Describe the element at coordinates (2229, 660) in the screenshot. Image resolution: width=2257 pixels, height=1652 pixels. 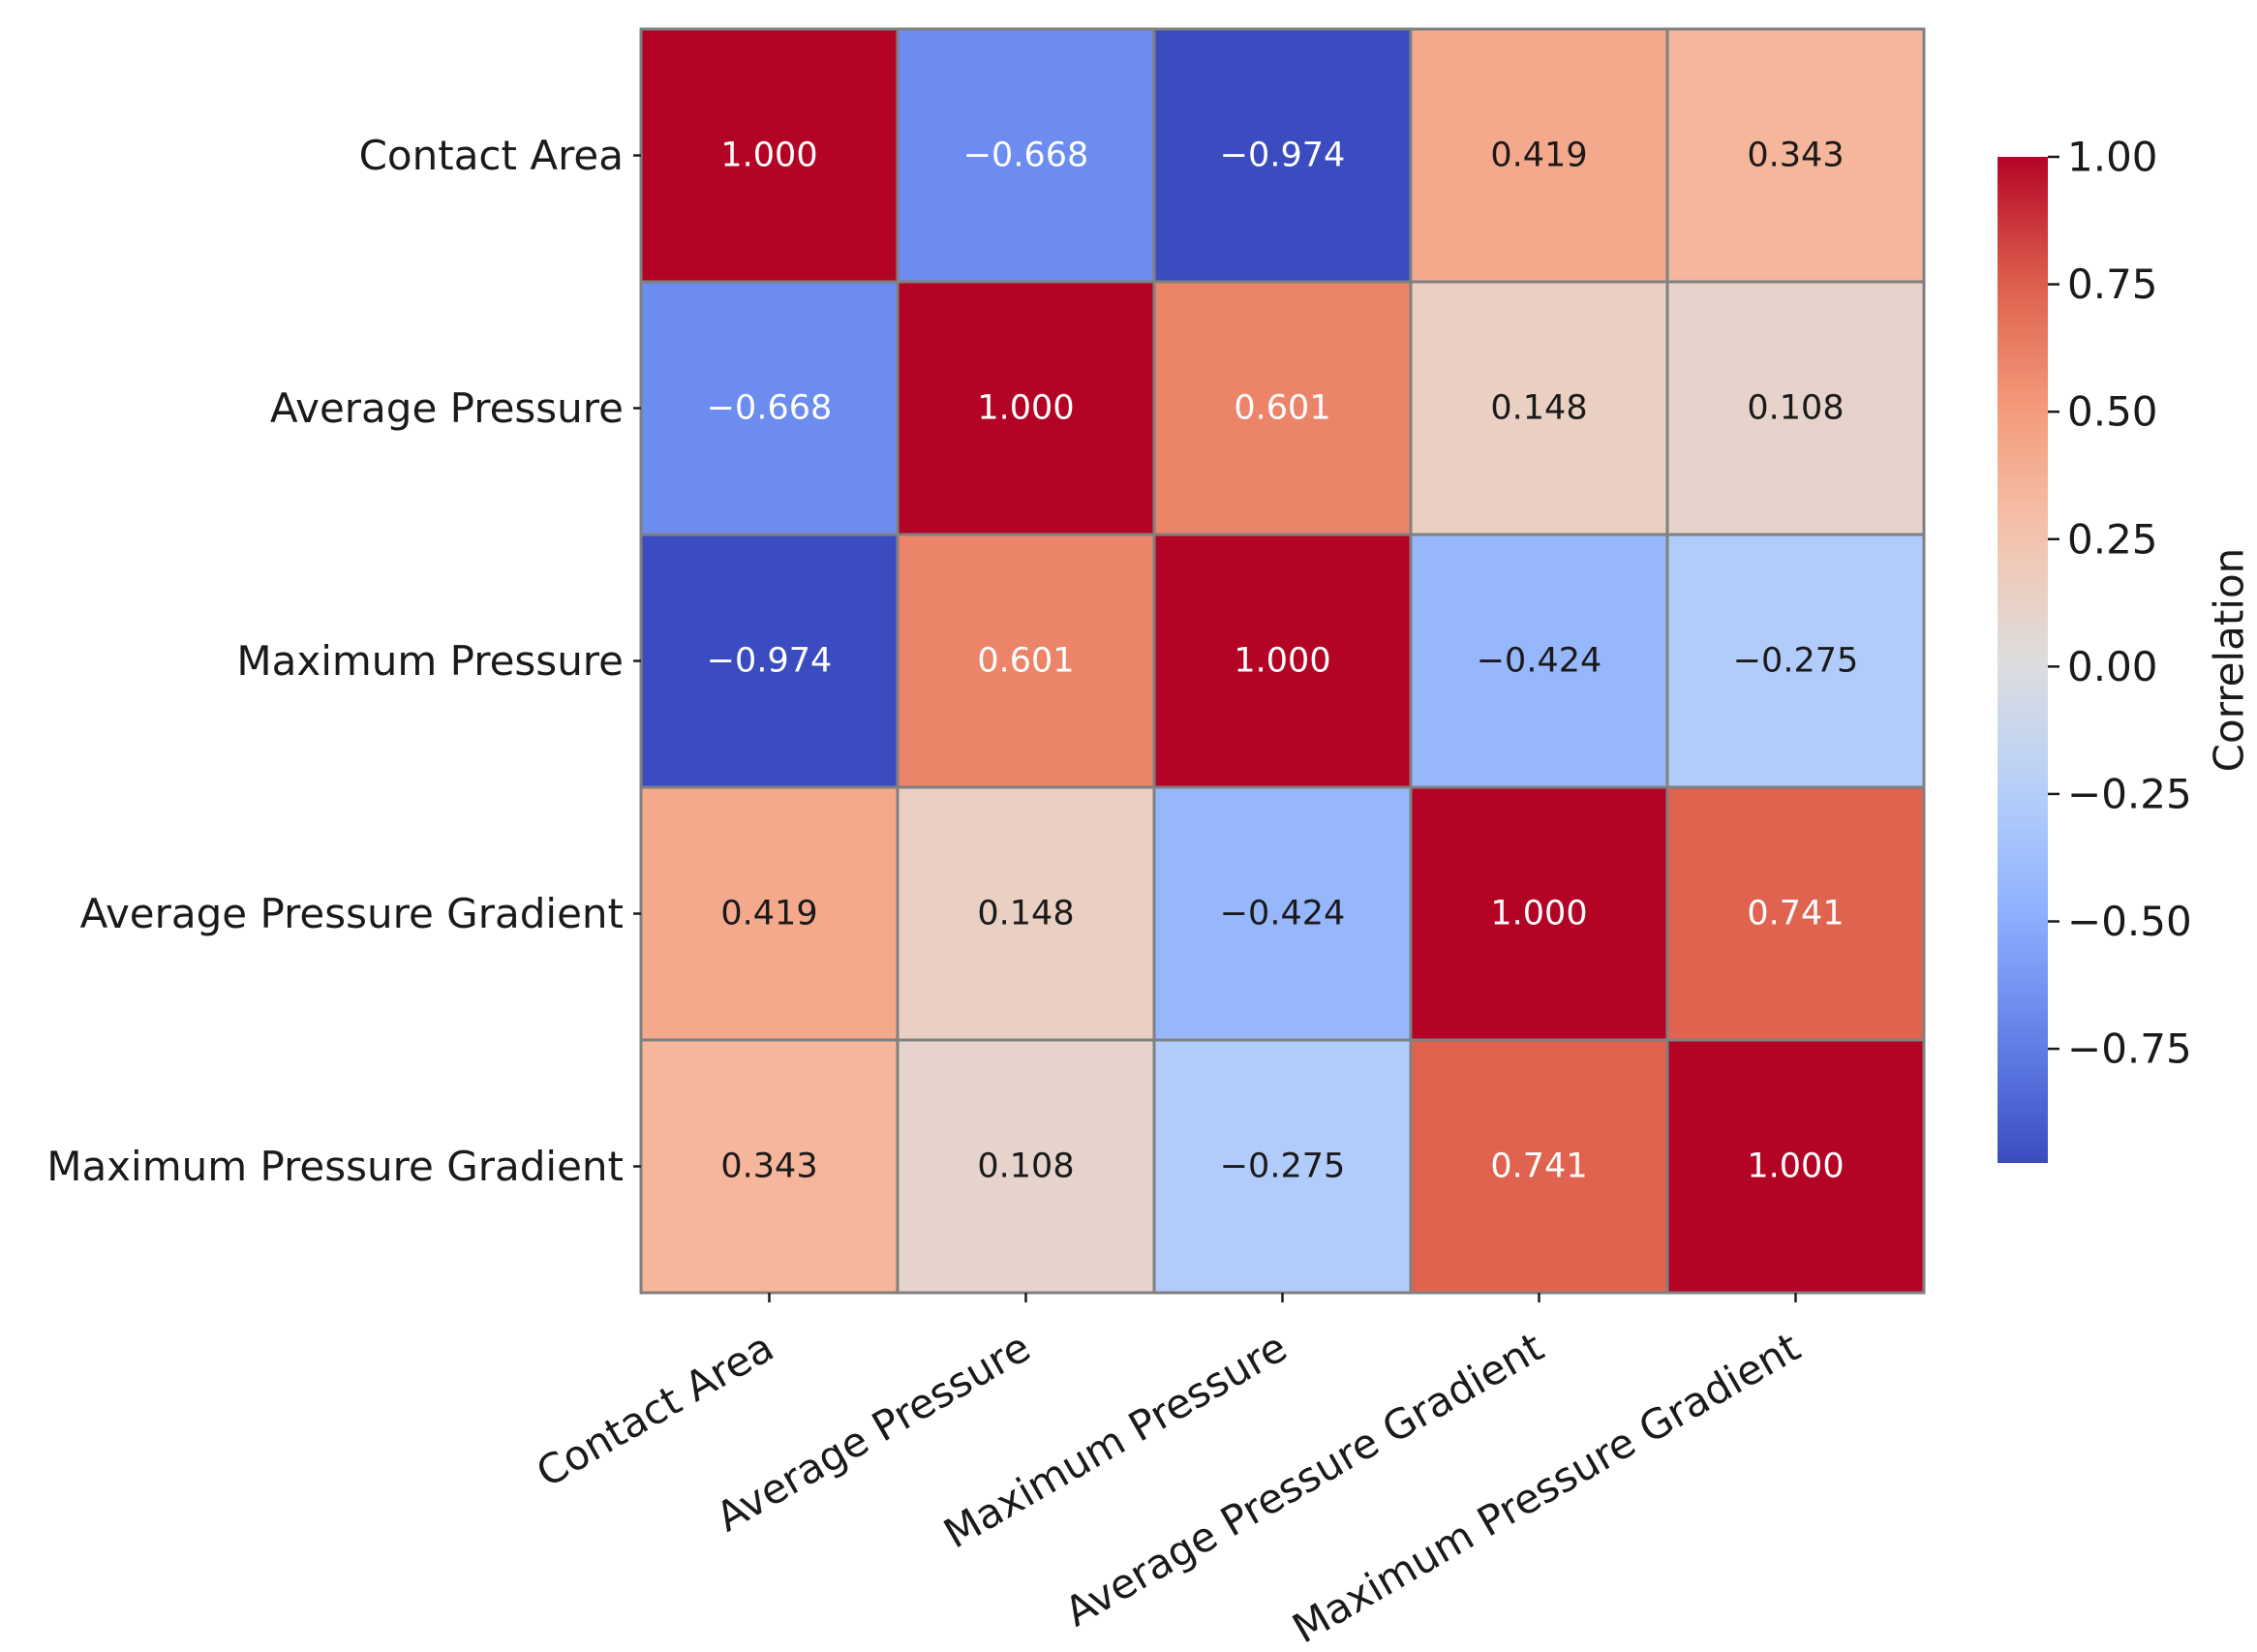
I see `colorbar-title: Correlation` at that location.